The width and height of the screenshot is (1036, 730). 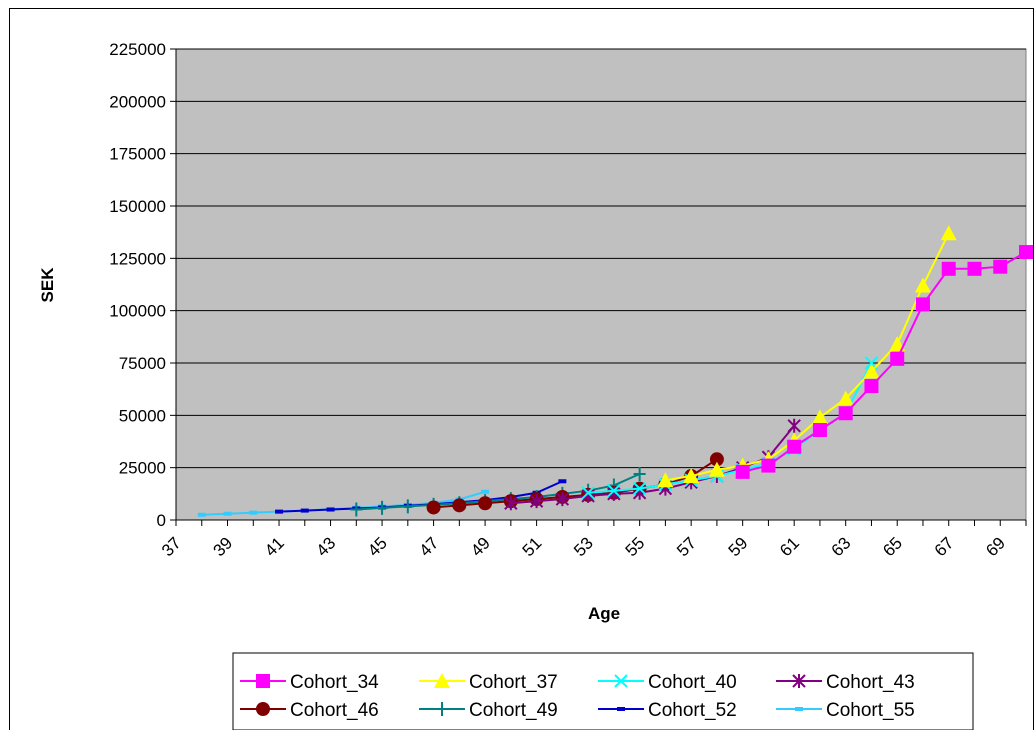 What do you see at coordinates (686, 546) in the screenshot?
I see `x-tick-label: 57` at bounding box center [686, 546].